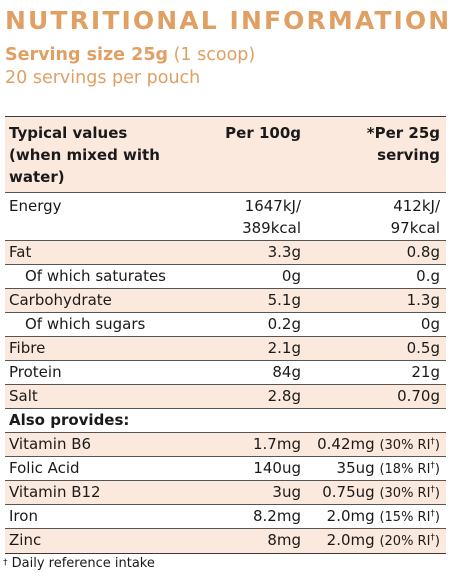 Image resolution: width=452 pixels, height=584 pixels. Describe the element at coordinates (291, 276) in the screenshot. I see `row-per100: 0g` at that location.